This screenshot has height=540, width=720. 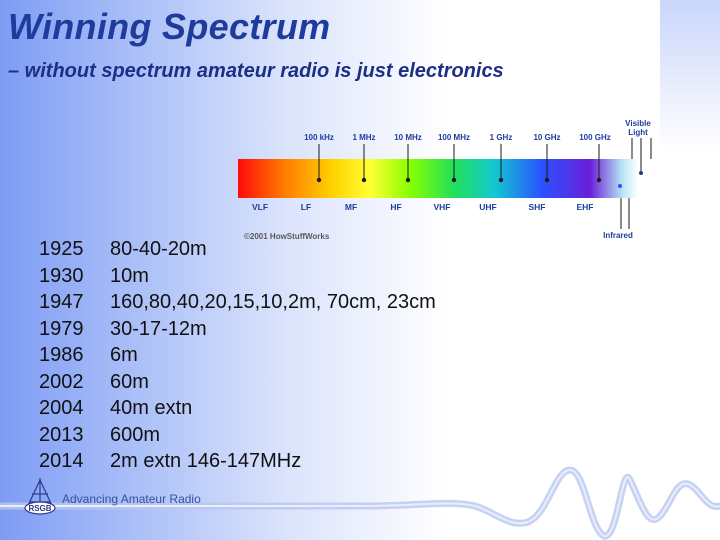 What do you see at coordinates (306, 207) in the screenshot?
I see `band-label-lf: LF` at bounding box center [306, 207].